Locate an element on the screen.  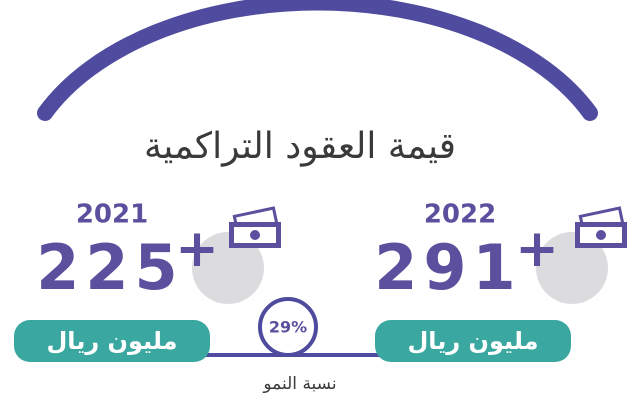
value: 291 is located at coordinates (447, 267).